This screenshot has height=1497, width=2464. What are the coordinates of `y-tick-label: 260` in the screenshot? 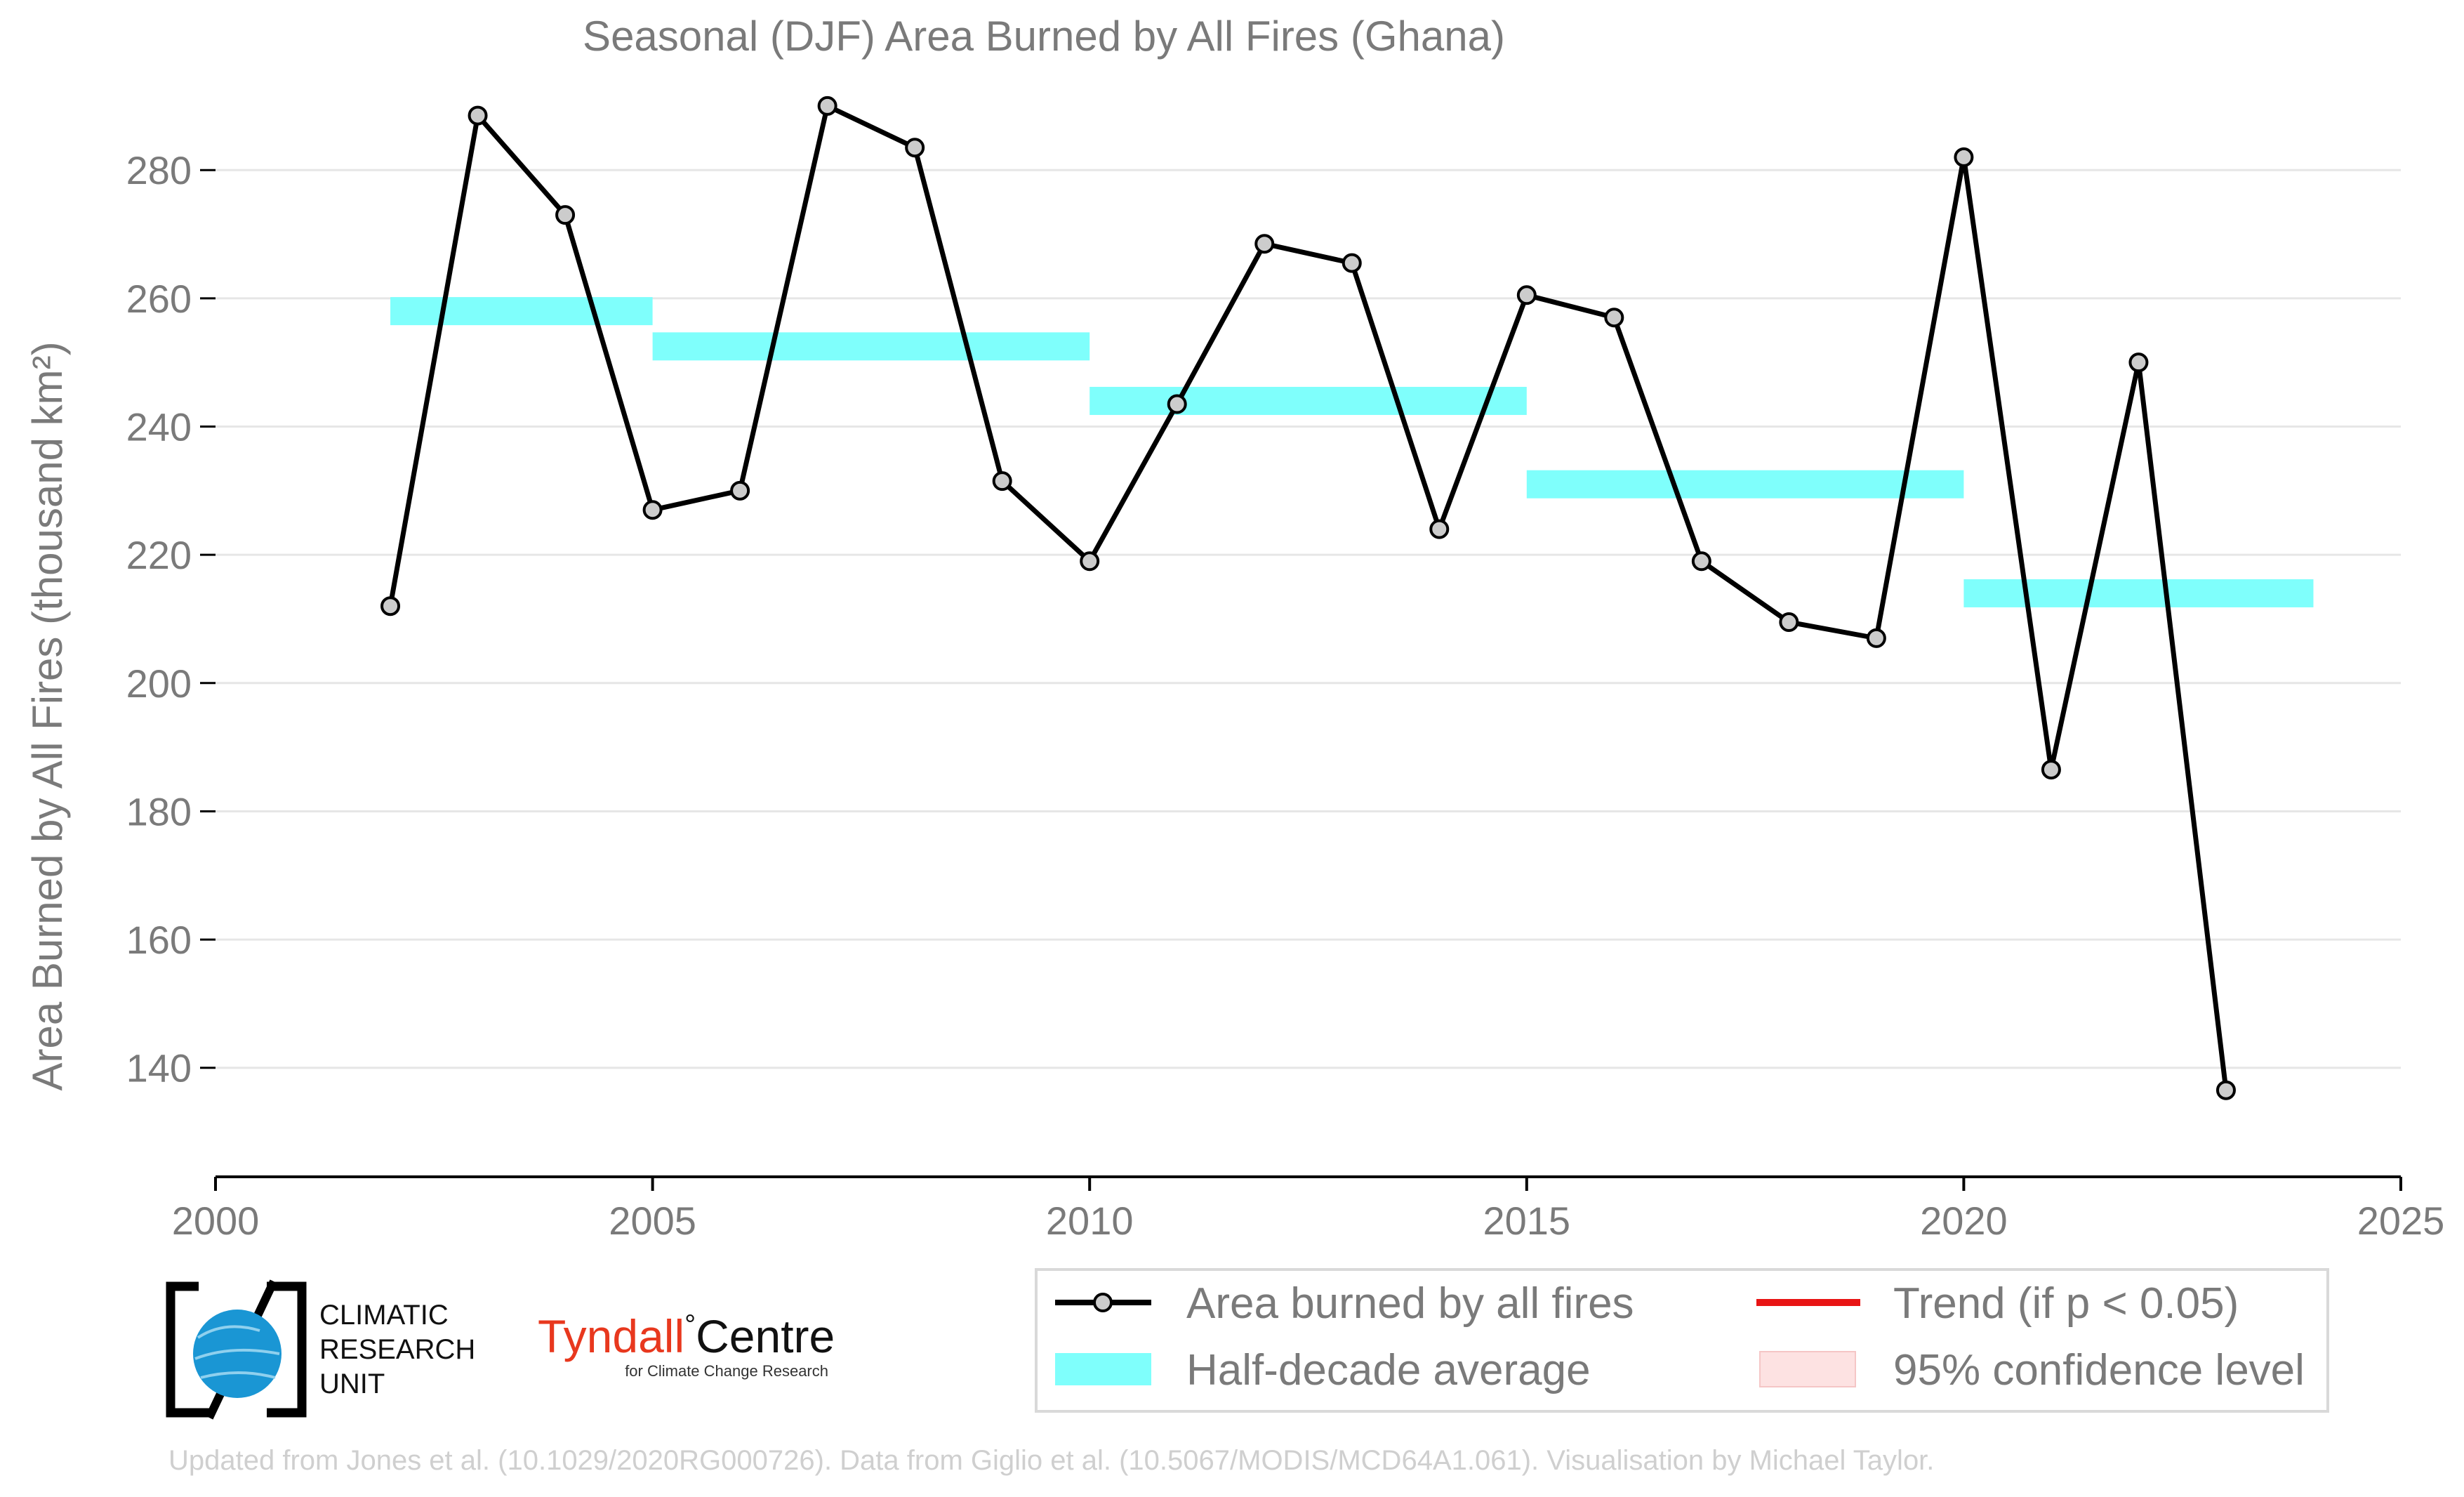 It's located at (159, 299).